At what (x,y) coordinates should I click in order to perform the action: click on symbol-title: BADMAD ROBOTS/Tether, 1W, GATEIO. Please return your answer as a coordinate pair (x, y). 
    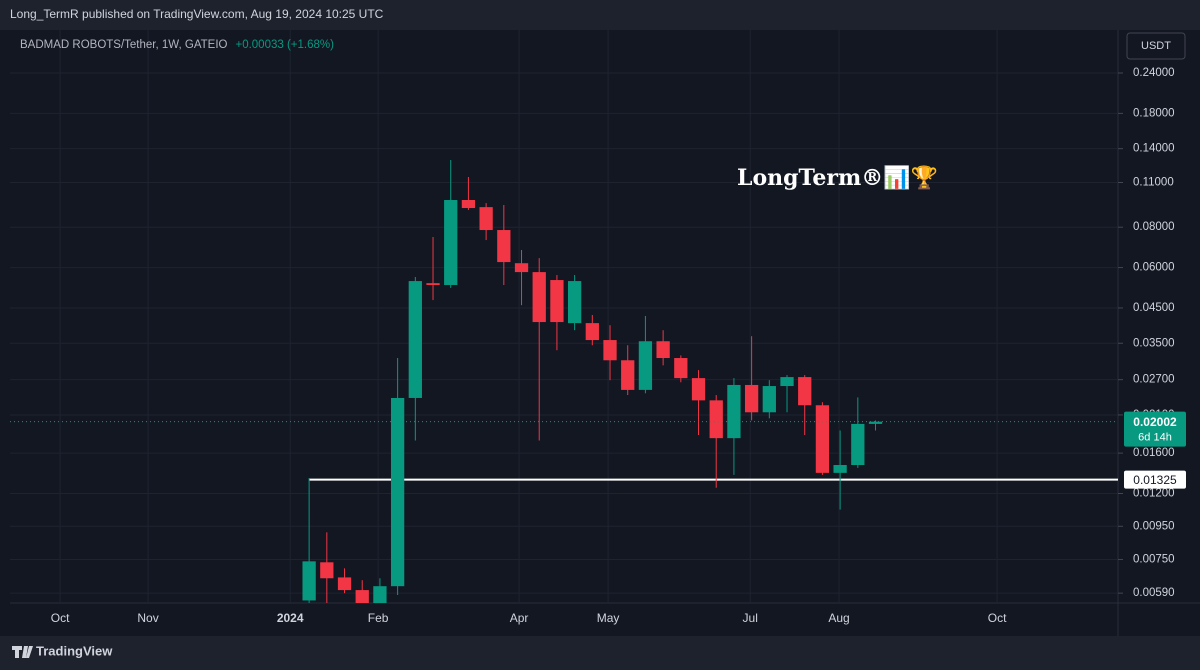
    Looking at the image, I should click on (124, 45).